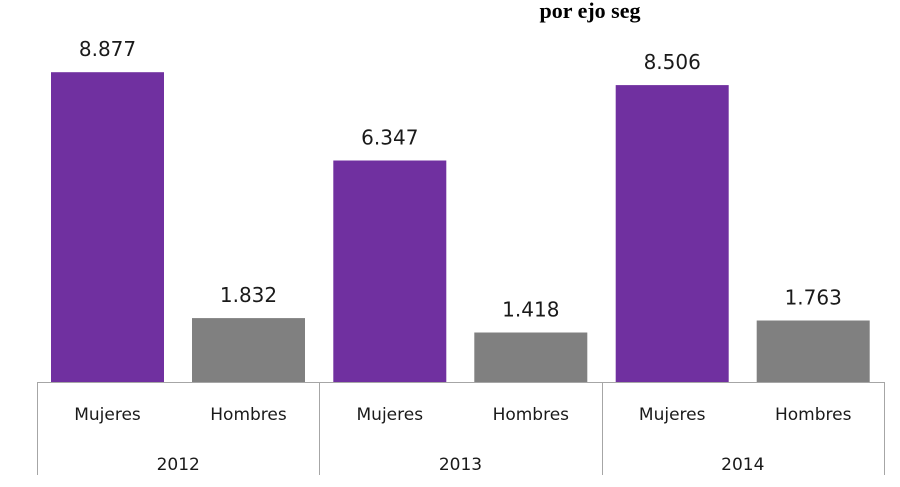 This screenshot has height=487, width=900. What do you see at coordinates (248, 295) in the screenshot?
I see `data-label: 1.832` at bounding box center [248, 295].